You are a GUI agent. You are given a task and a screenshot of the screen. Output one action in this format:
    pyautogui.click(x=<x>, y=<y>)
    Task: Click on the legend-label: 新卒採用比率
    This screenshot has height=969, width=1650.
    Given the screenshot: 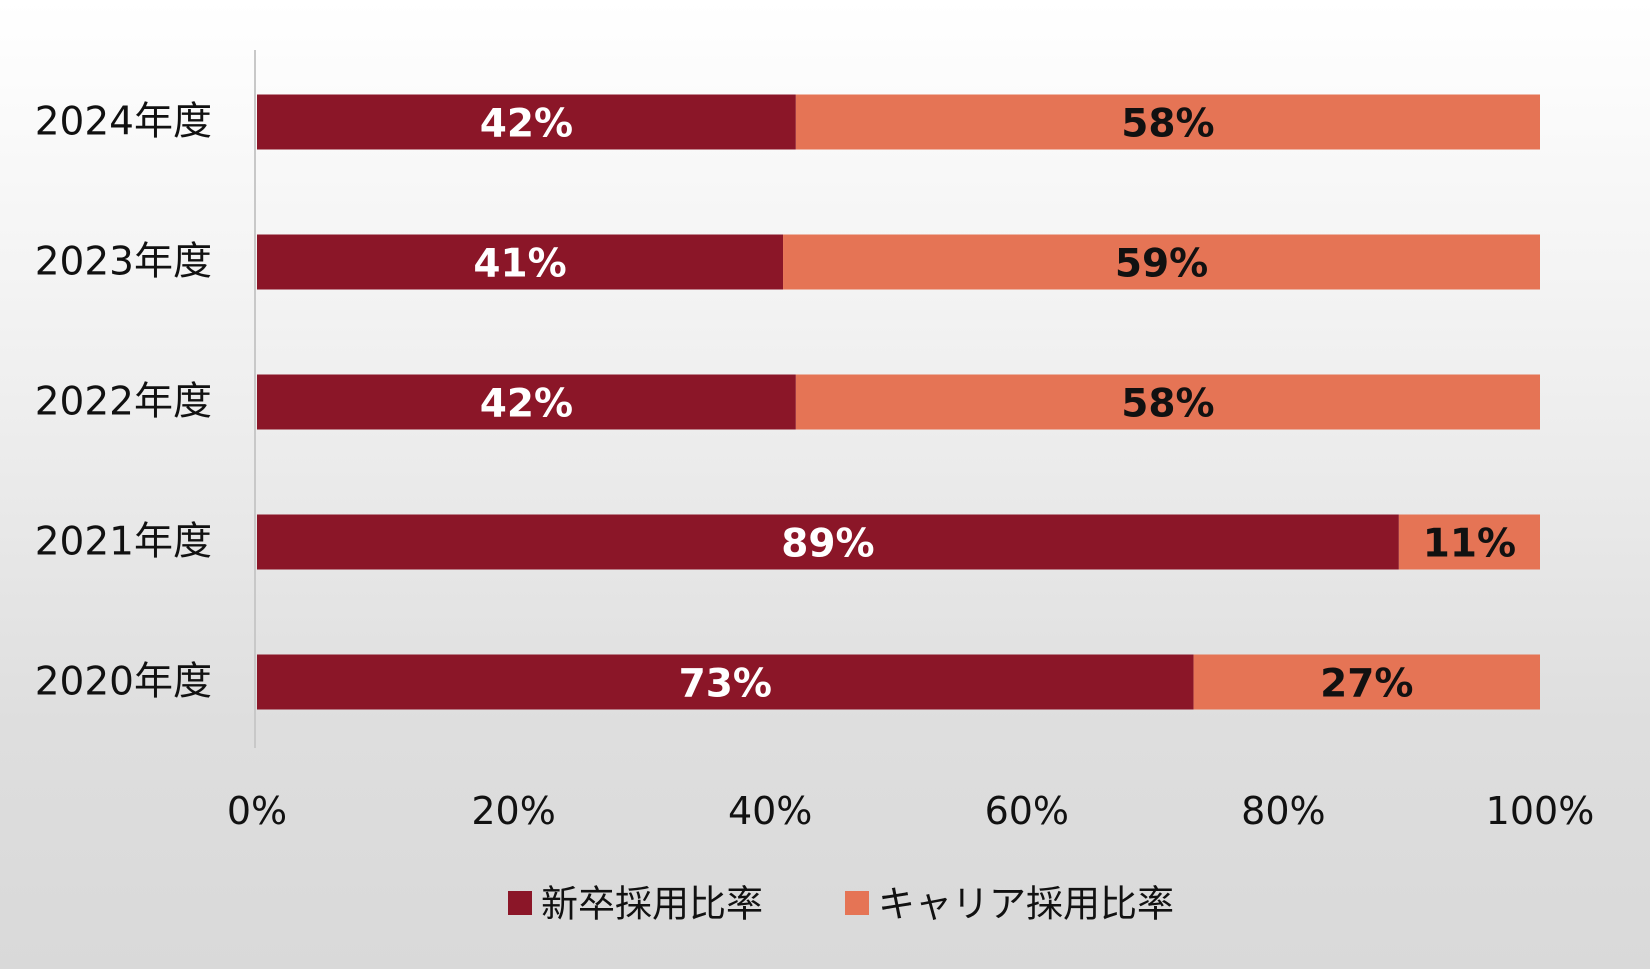 What is the action you would take?
    pyautogui.click(x=652, y=904)
    